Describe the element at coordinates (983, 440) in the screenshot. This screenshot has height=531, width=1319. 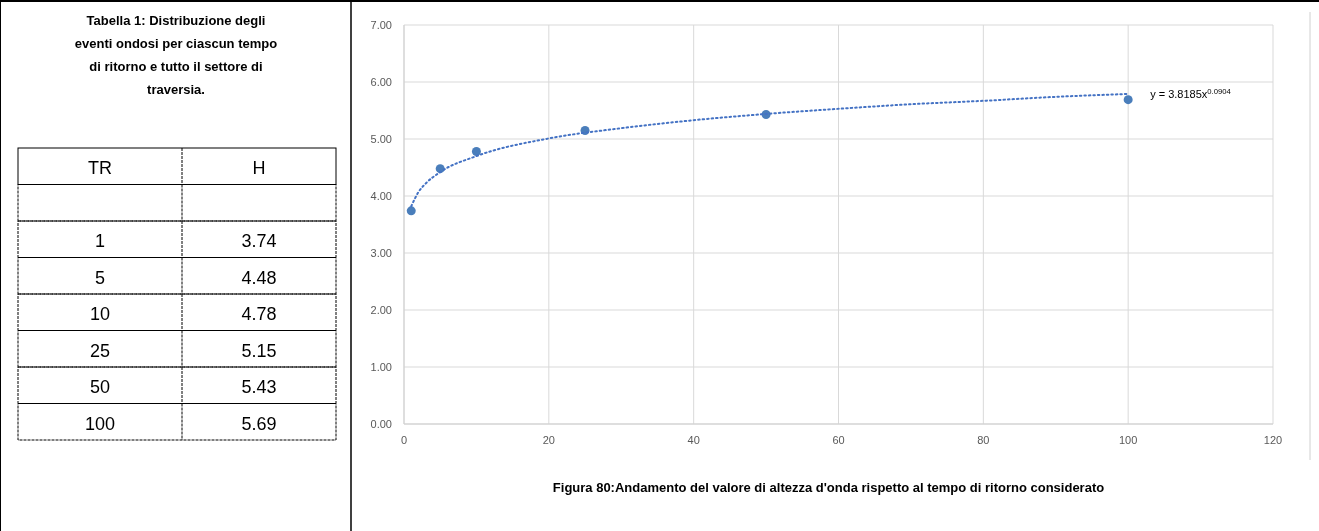
I see `x-tick-label: 80` at that location.